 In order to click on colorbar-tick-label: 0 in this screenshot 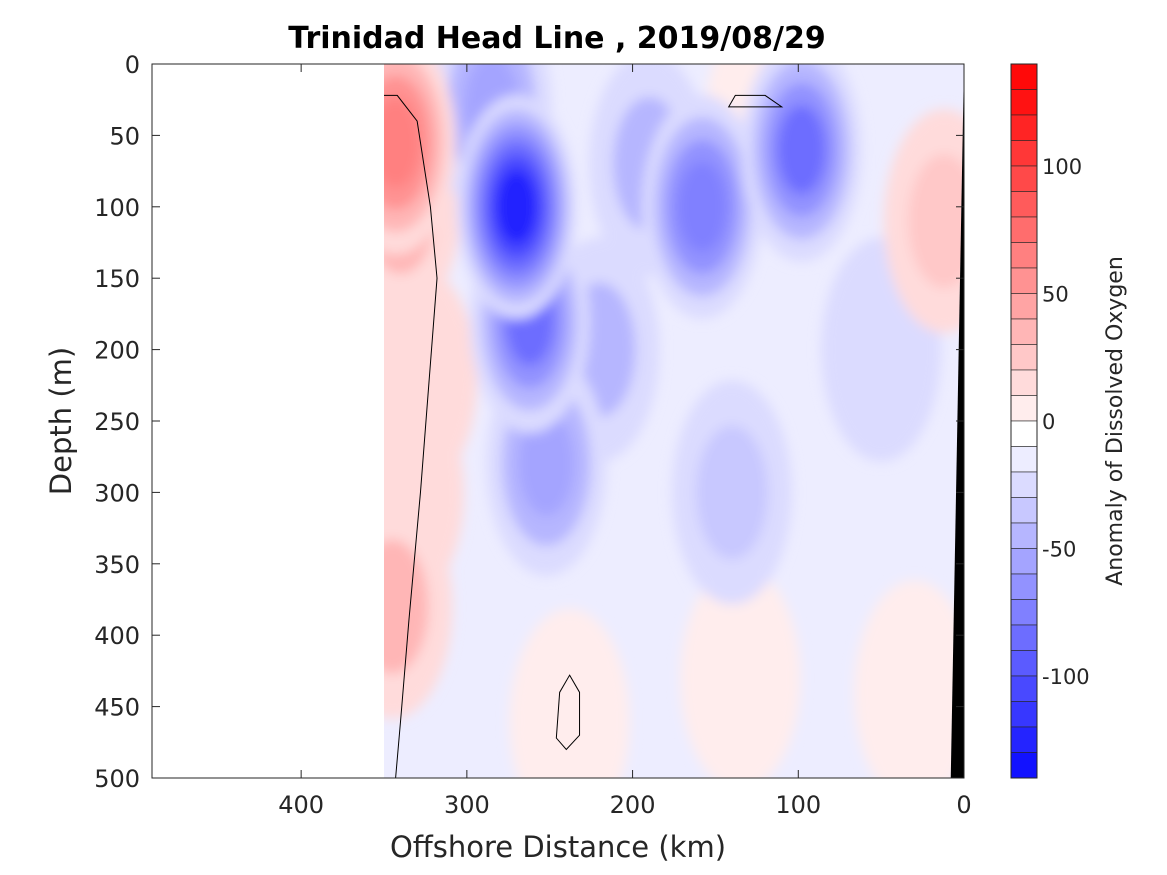, I will do `click(1048, 422)`.